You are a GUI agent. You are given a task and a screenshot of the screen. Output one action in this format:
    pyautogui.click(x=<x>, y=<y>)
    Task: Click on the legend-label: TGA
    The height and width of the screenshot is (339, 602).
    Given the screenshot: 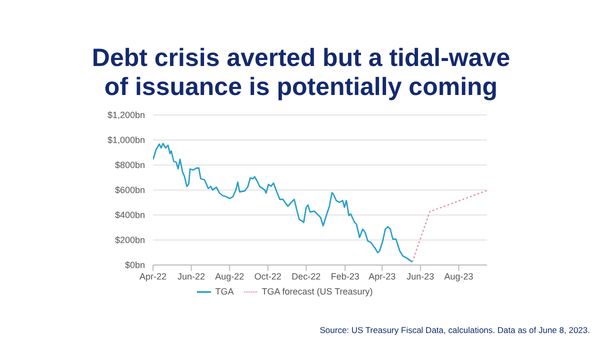 What is the action you would take?
    pyautogui.click(x=224, y=291)
    